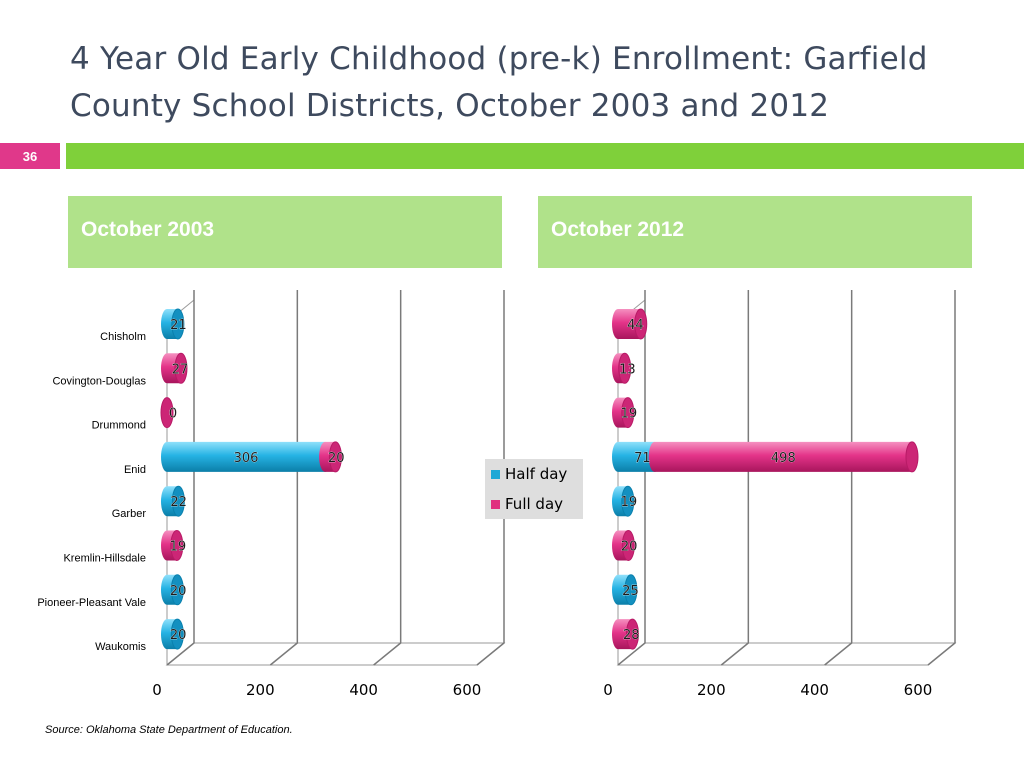  Describe the element at coordinates (814, 690) in the screenshot. I see `x-tick-label-2012-400: 400` at that location.